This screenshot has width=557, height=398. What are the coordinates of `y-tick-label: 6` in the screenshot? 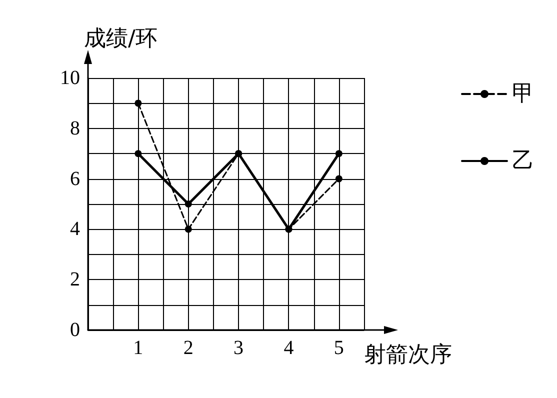 It's located at (75, 179).